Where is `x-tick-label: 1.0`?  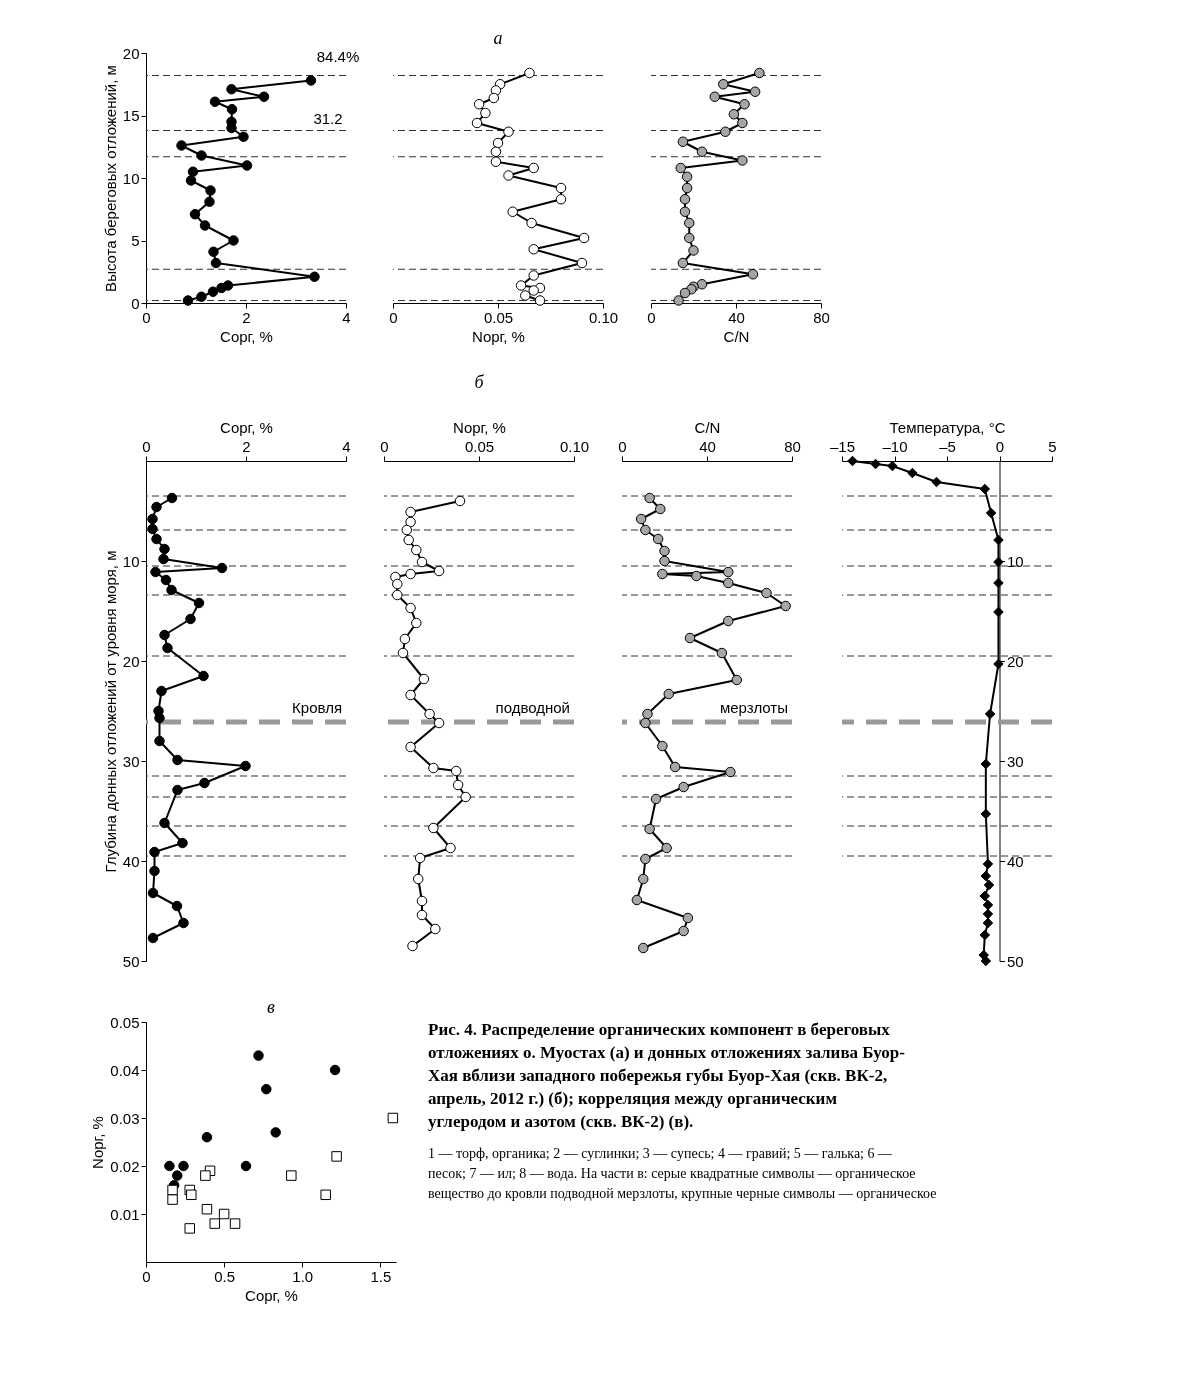
x-tick-label: 1.0 is located at coordinates (303, 1276).